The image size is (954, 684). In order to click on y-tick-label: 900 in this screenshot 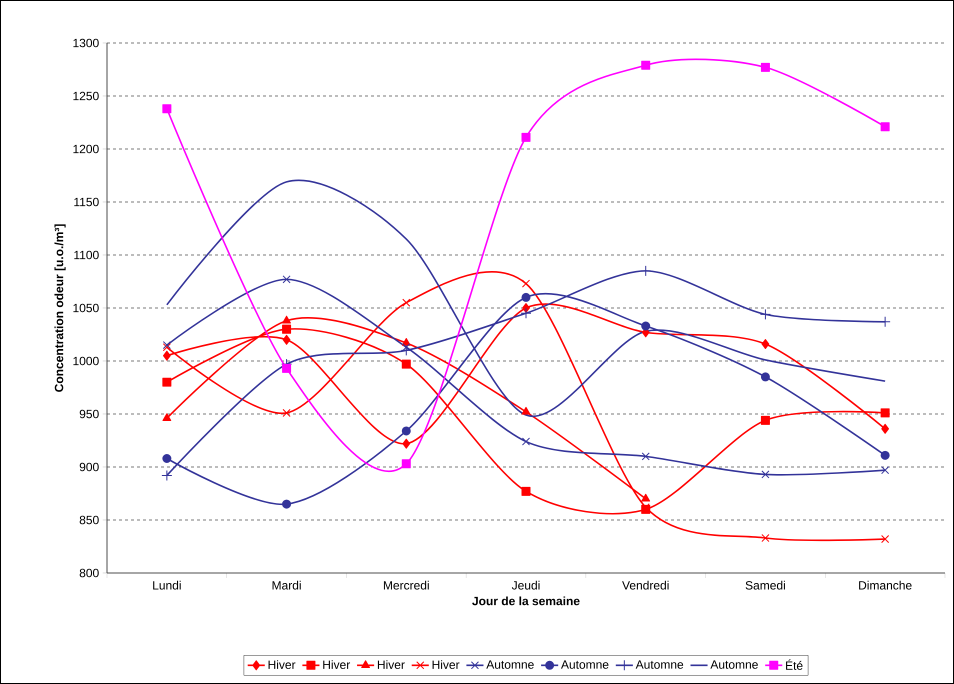, I will do `click(89, 467)`.